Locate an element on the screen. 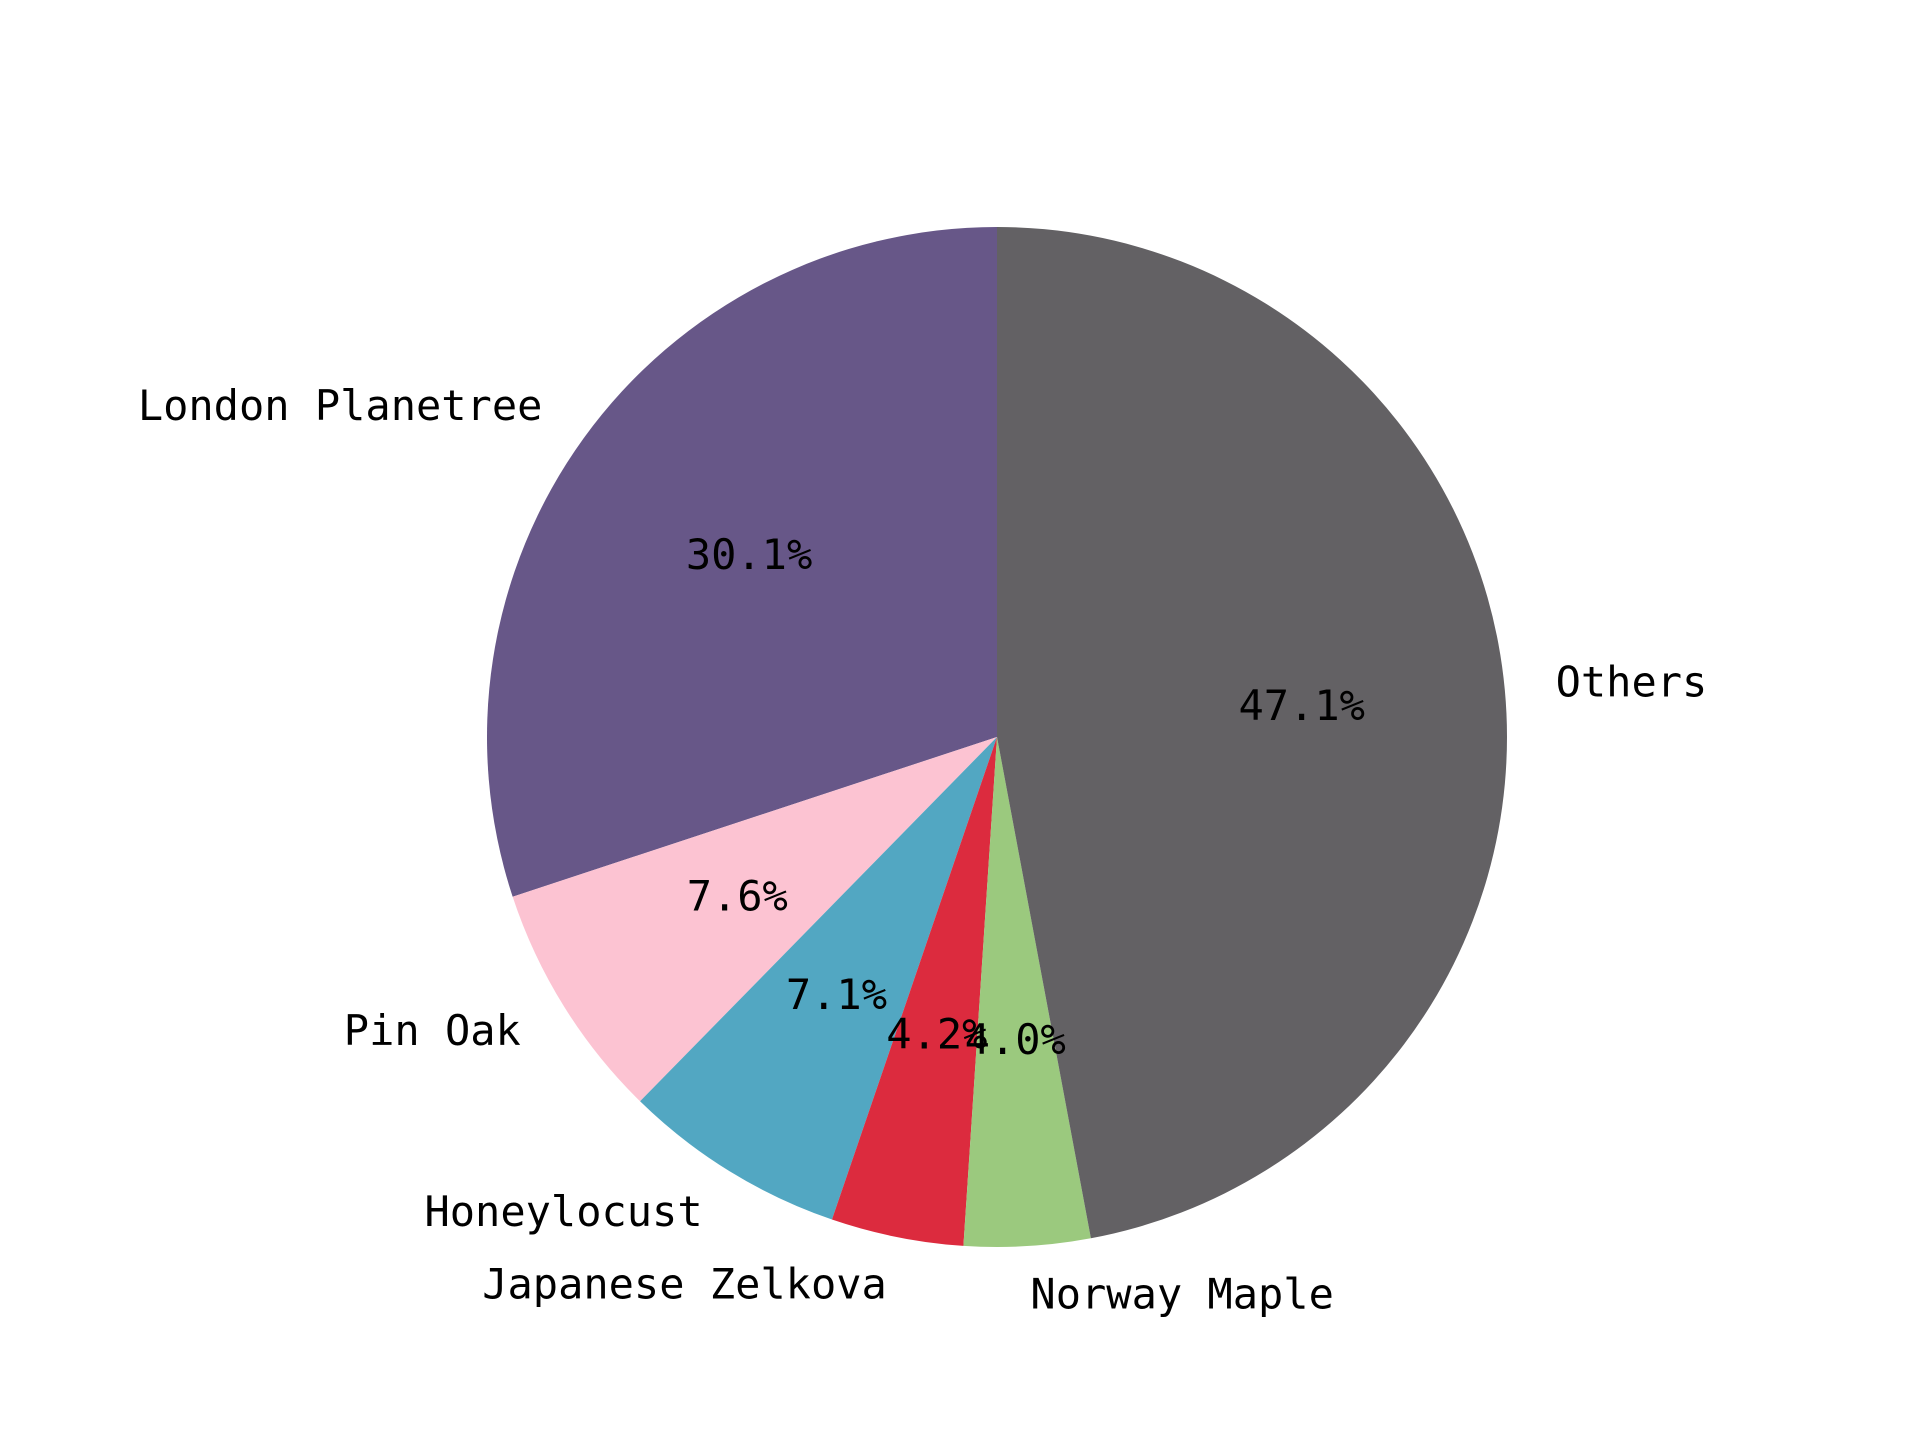 The width and height of the screenshot is (1920, 1440). slice-label-1: Pin Oak is located at coordinates (432, 1030).